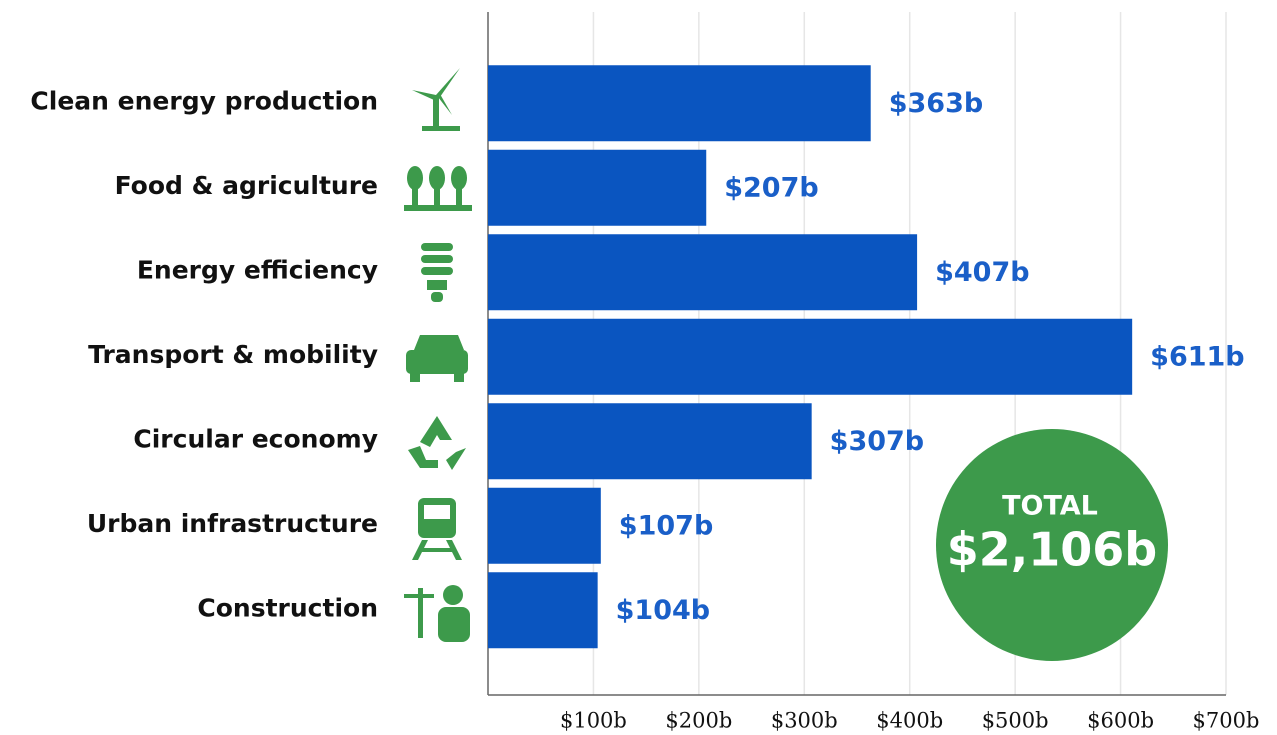 Image resolution: width=1277 pixels, height=735 pixels. What do you see at coordinates (287, 607) in the screenshot?
I see `category-label: Construction` at bounding box center [287, 607].